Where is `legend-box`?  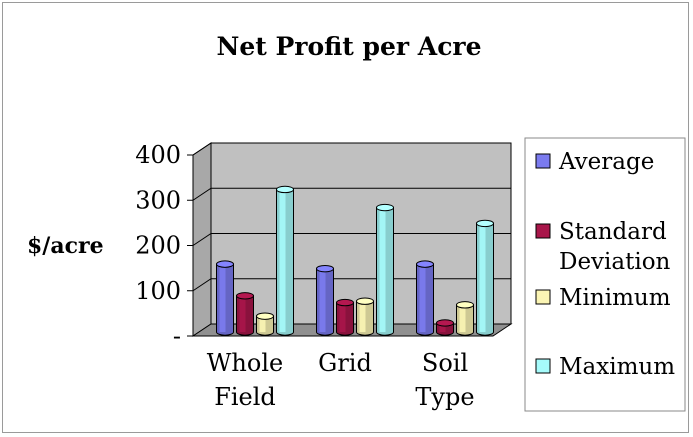
legend-box is located at coordinates (605, 274).